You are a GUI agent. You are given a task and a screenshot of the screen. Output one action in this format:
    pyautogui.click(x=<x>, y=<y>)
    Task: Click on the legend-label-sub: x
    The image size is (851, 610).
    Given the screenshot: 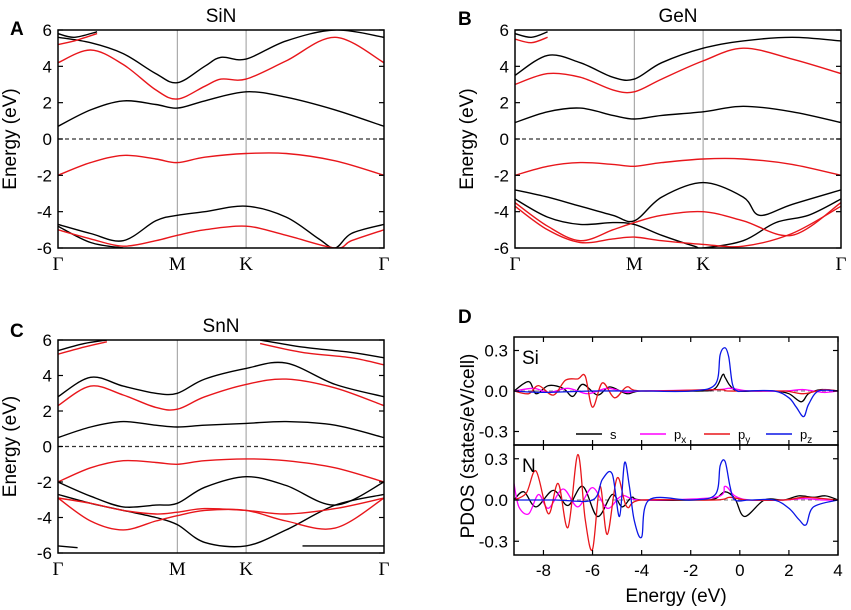 What is the action you would take?
    pyautogui.click(x=683, y=440)
    